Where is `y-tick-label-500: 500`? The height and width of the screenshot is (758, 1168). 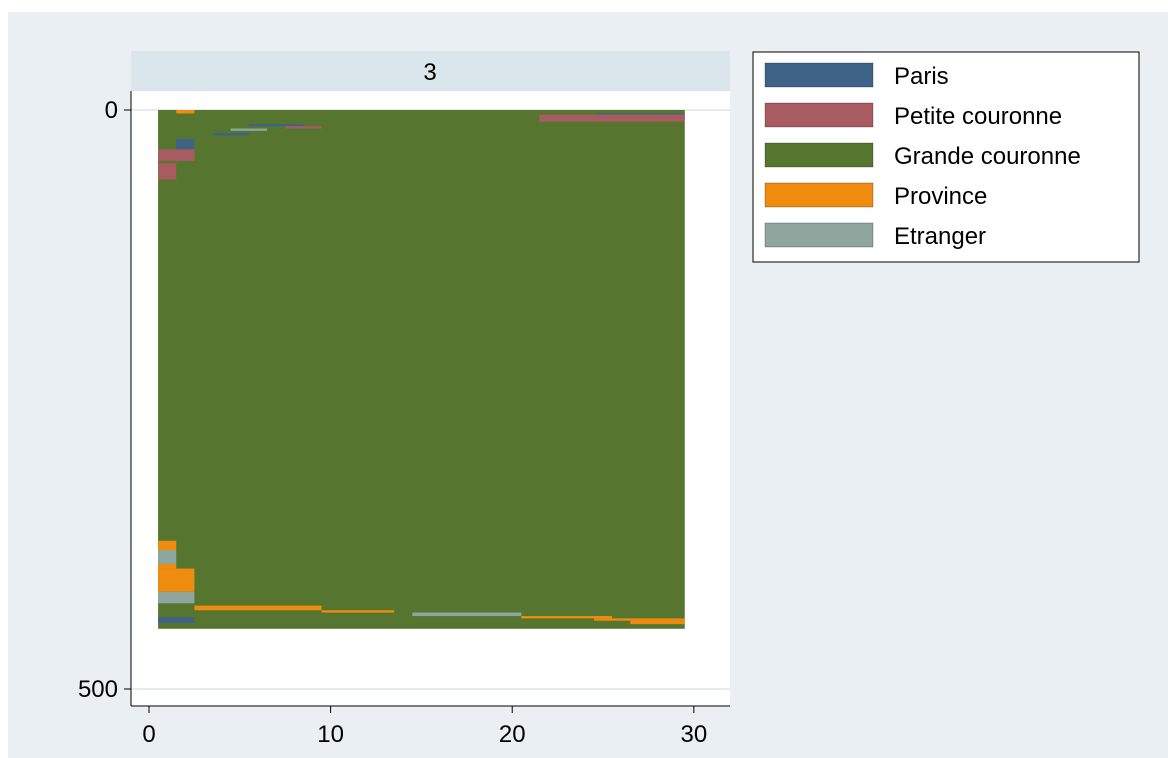 y-tick-label-500: 500 is located at coordinates (98, 689).